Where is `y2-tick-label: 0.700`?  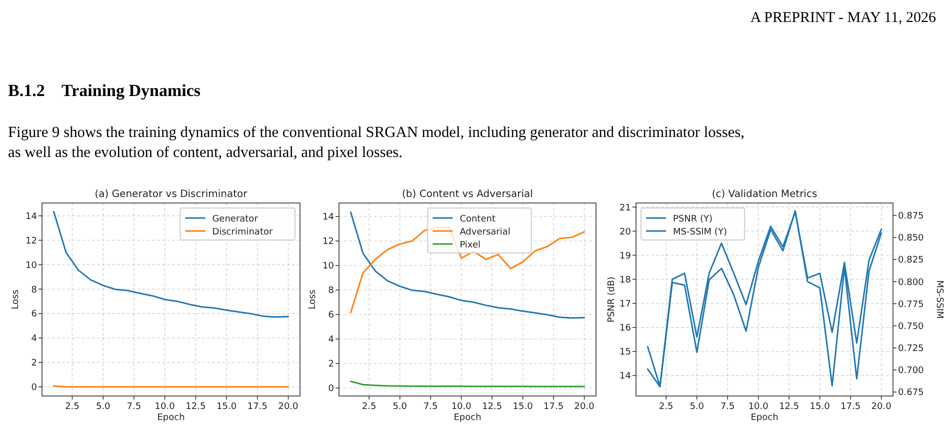 y2-tick-label: 0.700 is located at coordinates (911, 371).